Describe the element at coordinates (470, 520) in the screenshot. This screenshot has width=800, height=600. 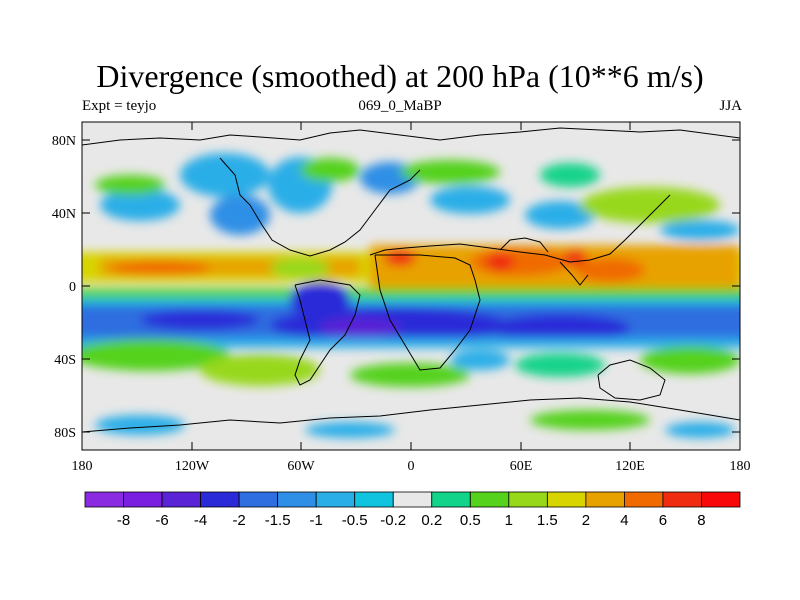
I see `colorbar-label: 0.5` at that location.